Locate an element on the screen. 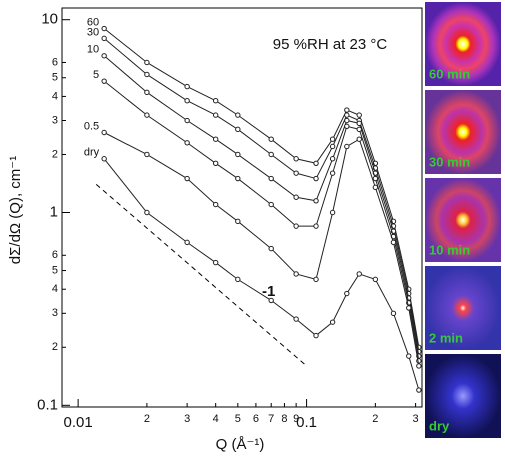  x-tick-label: 5 is located at coordinates (238, 419).